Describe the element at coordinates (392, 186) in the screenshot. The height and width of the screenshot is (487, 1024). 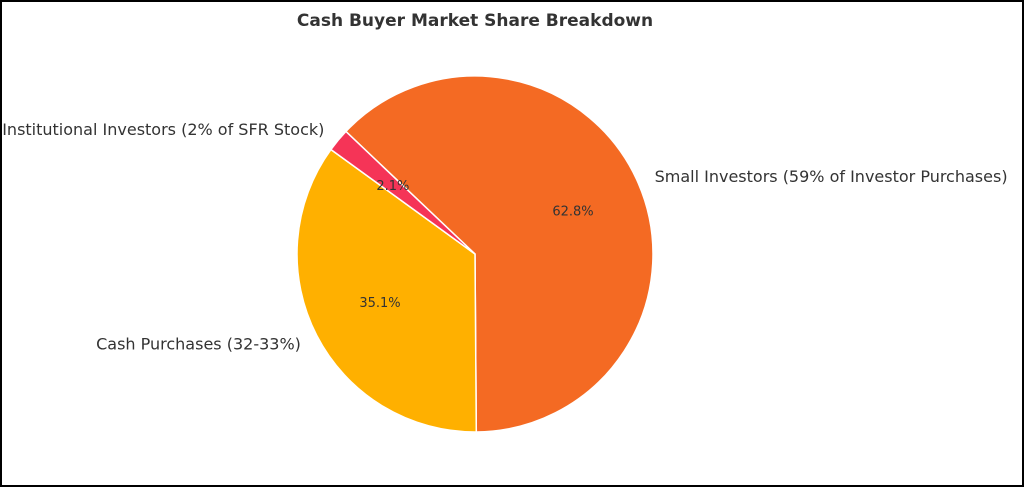
I see `pct-label-institutional-investors: 2.1%` at that location.